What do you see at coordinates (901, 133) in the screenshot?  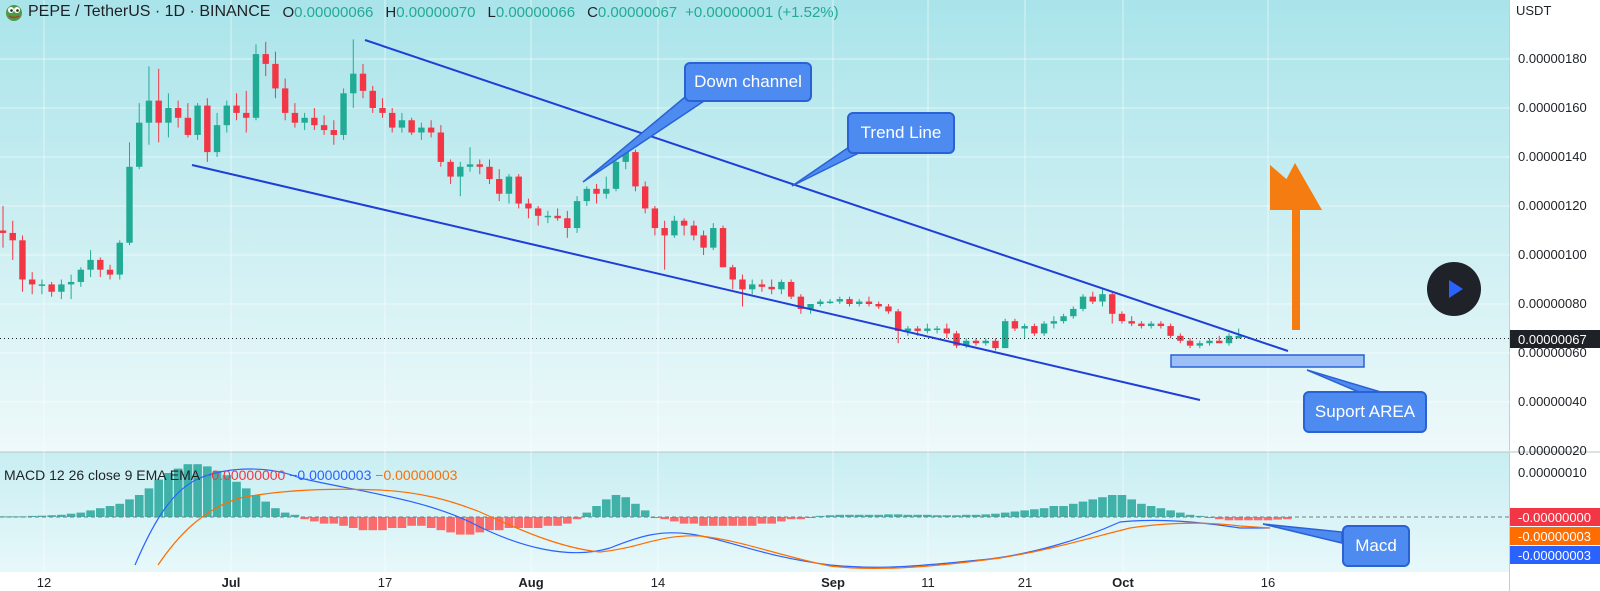 I see `trend-line-callout: Trend Line` at bounding box center [901, 133].